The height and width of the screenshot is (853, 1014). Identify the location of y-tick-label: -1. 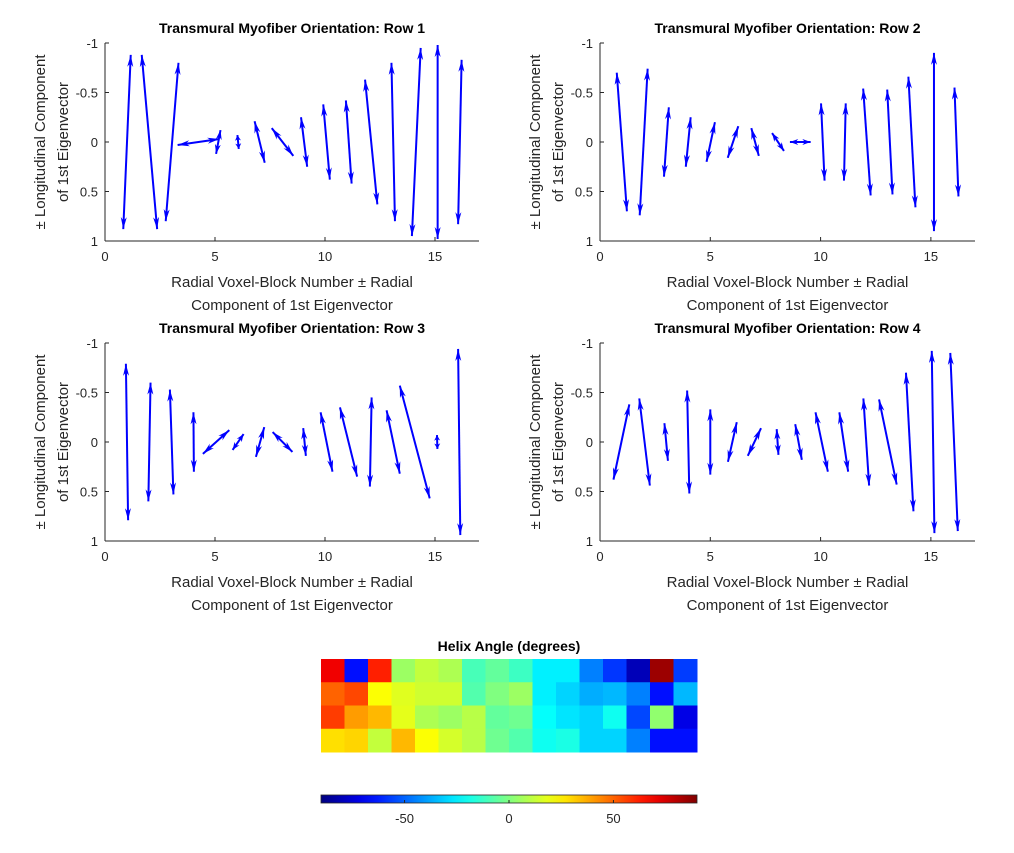
(587, 43).